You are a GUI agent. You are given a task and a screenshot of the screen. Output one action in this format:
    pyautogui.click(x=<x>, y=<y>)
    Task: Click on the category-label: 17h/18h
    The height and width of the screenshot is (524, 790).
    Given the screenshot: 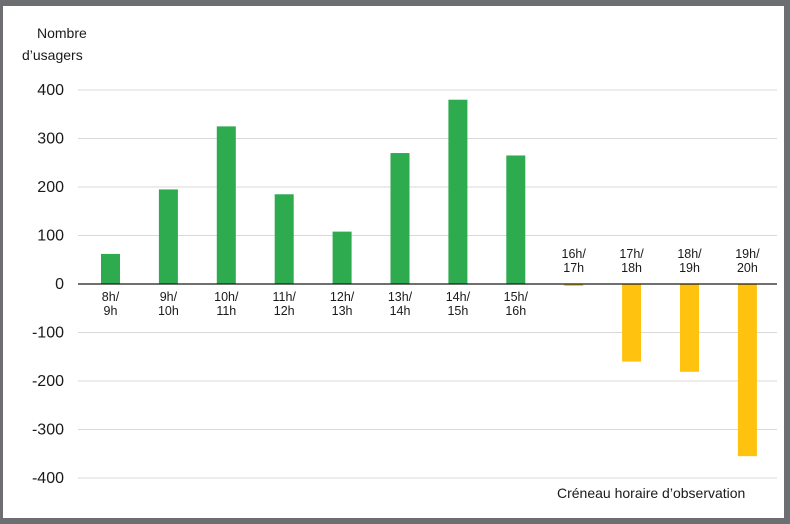 What is the action you would take?
    pyautogui.click(x=631, y=261)
    